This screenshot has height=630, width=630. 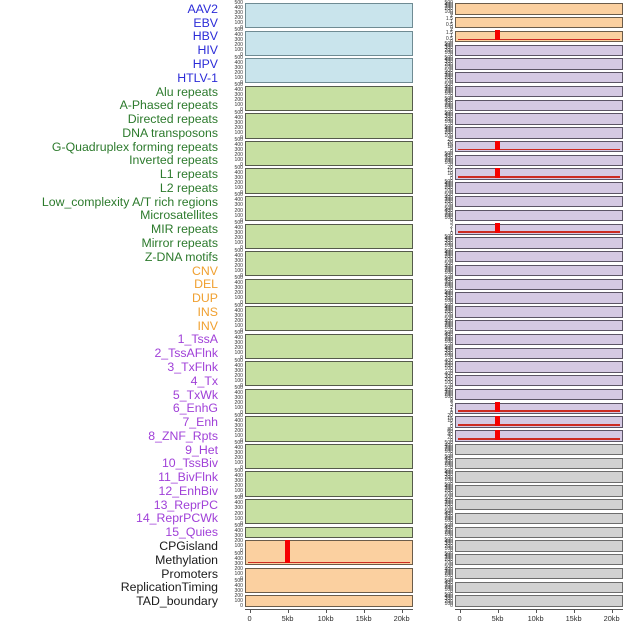 I want to click on y-tick-label: 1, so click(x=451, y=410).